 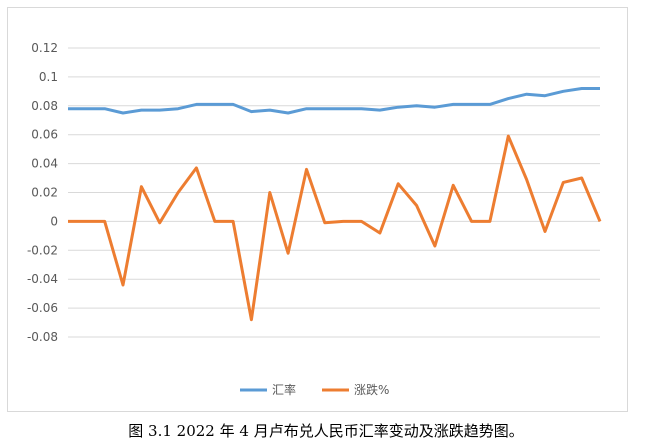 I want to click on y-tick-label: -0.02, so click(x=42, y=250).